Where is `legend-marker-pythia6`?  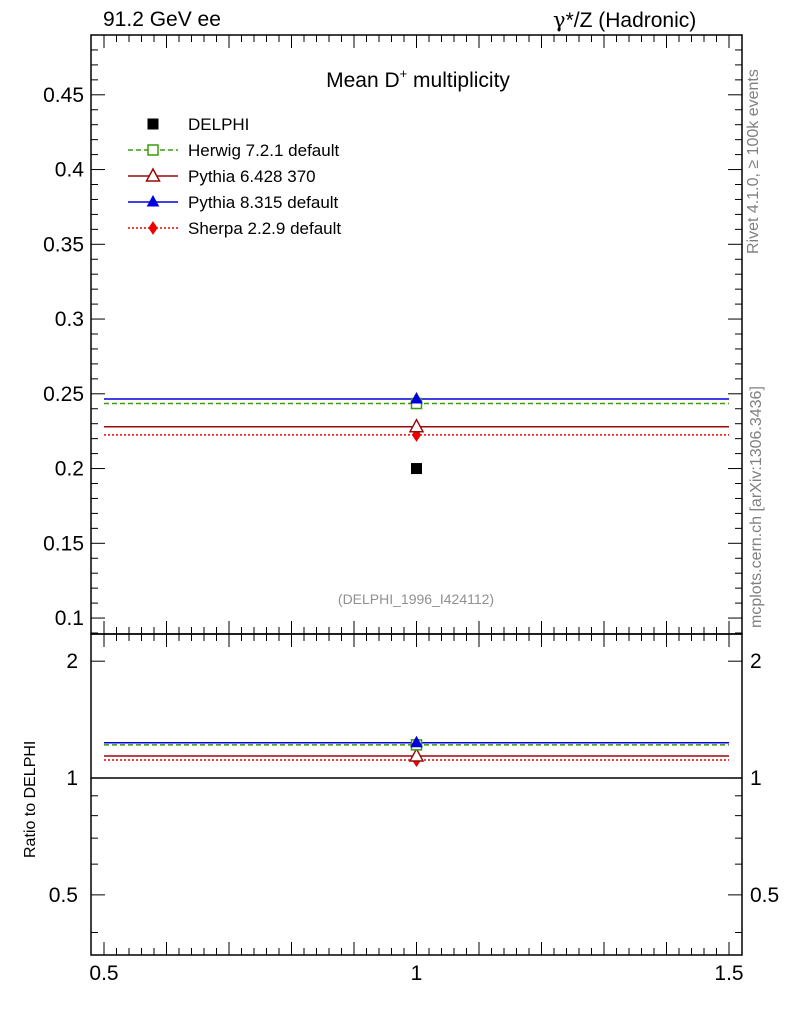
legend-marker-pythia6 is located at coordinates (153, 174).